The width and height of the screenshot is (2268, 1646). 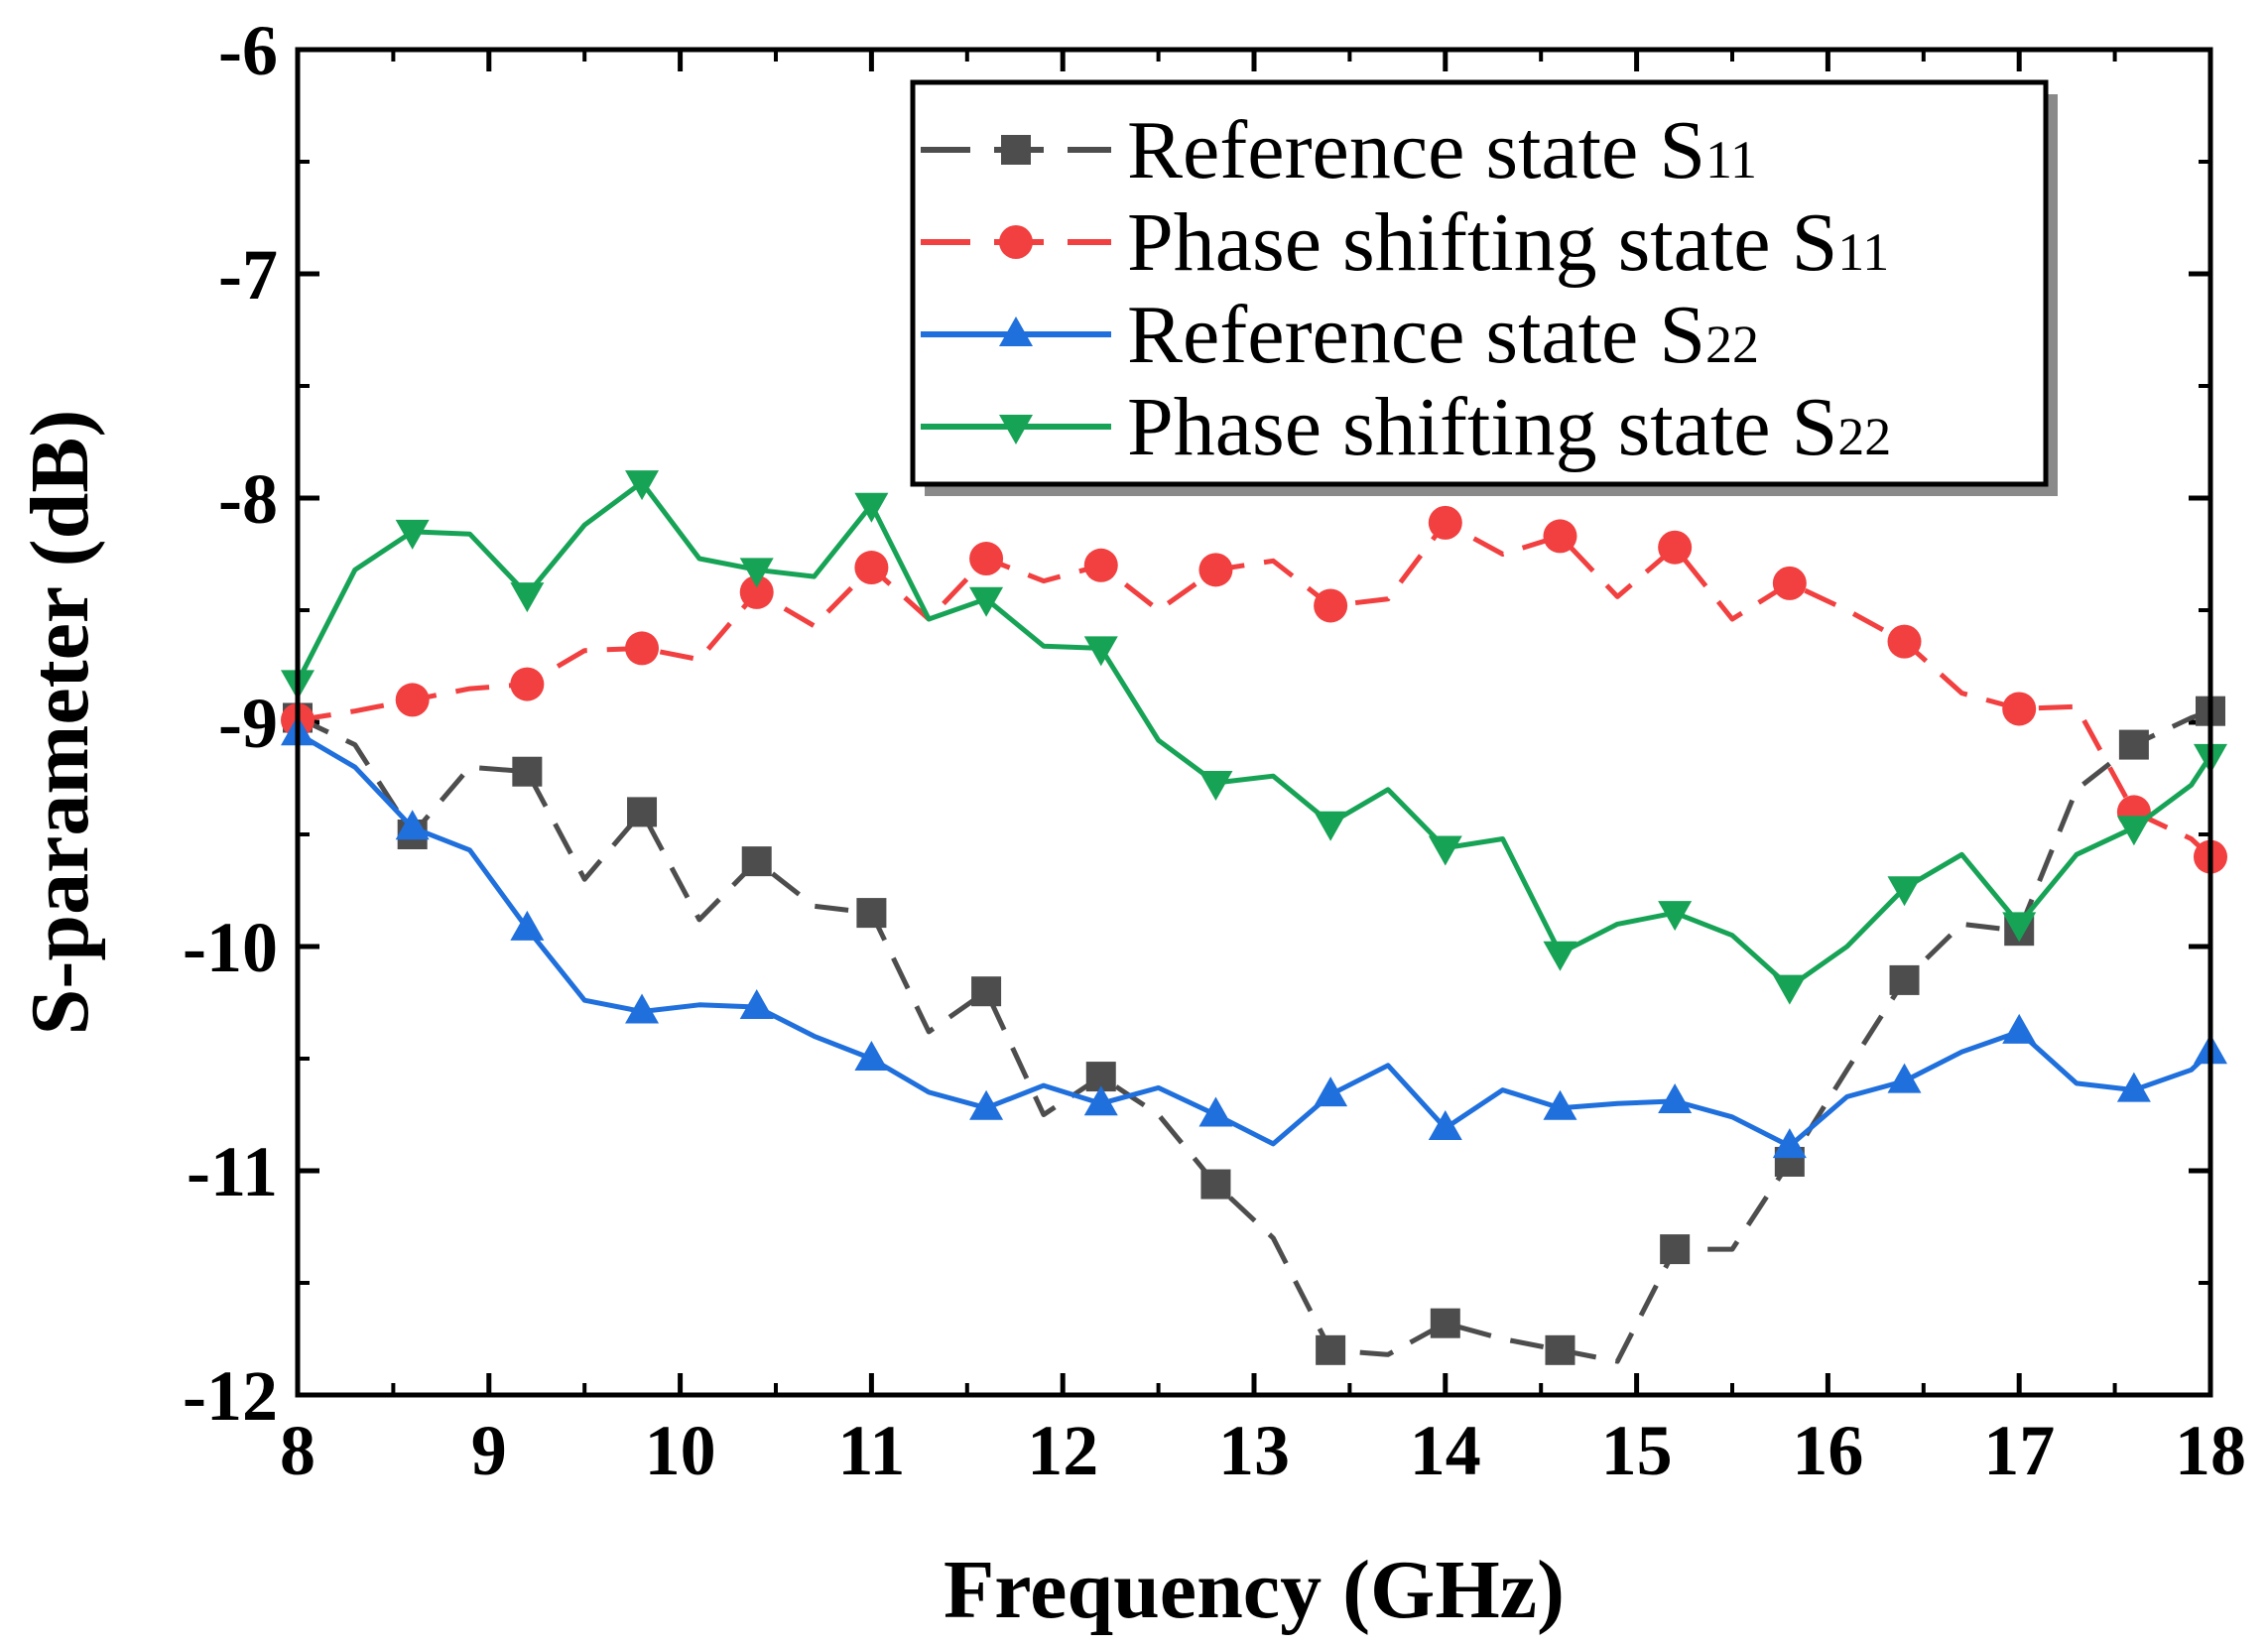 I want to click on y-tick-label: -12, so click(x=230, y=1396).